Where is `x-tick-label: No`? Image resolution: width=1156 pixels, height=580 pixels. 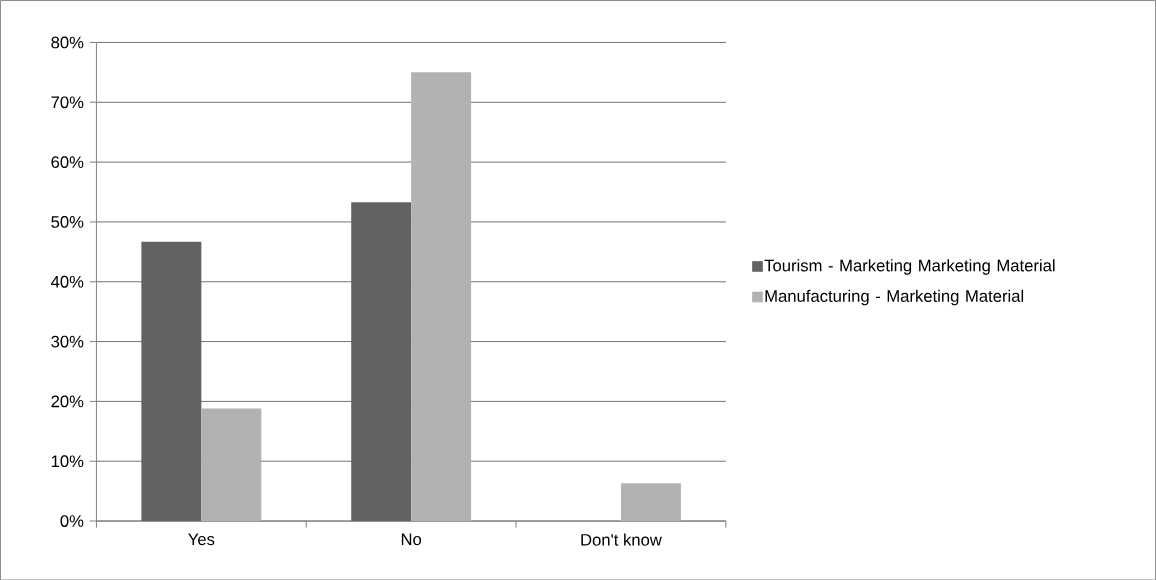 x-tick-label: No is located at coordinates (411, 539).